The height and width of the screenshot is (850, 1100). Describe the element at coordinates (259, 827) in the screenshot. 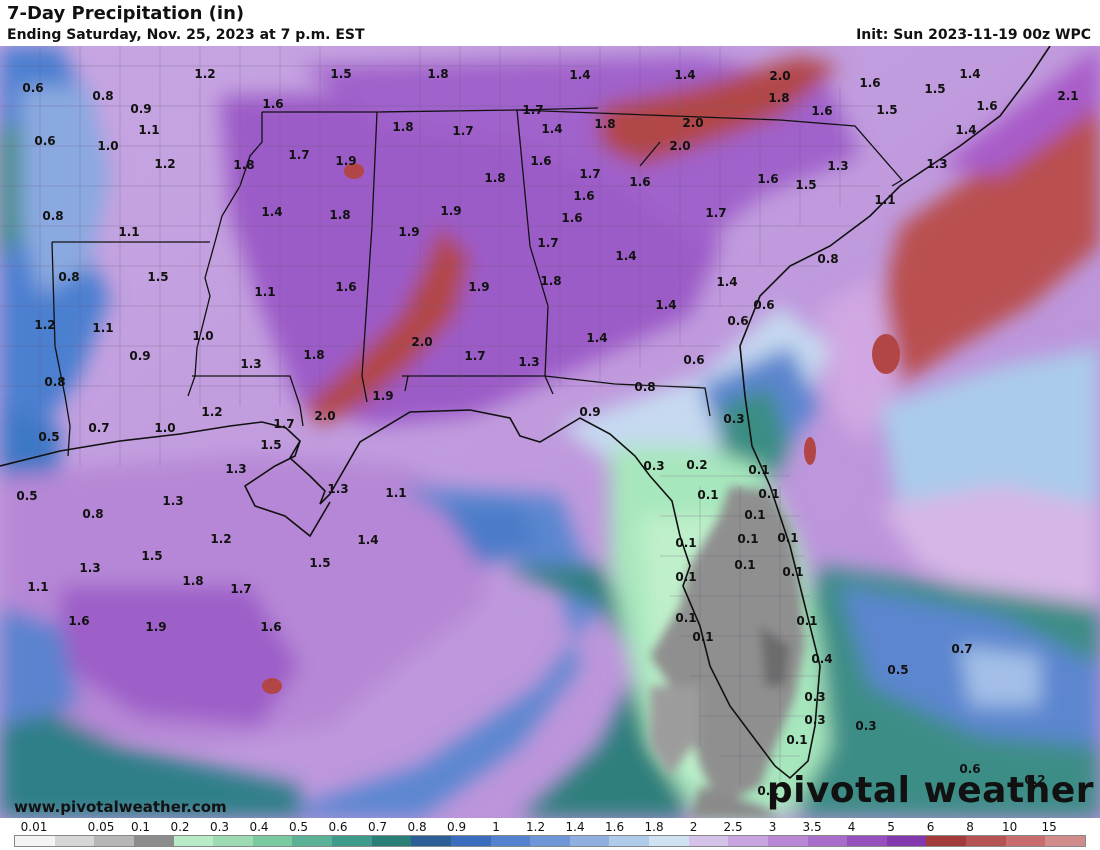

I see `legend-tick: 0.4` at that location.